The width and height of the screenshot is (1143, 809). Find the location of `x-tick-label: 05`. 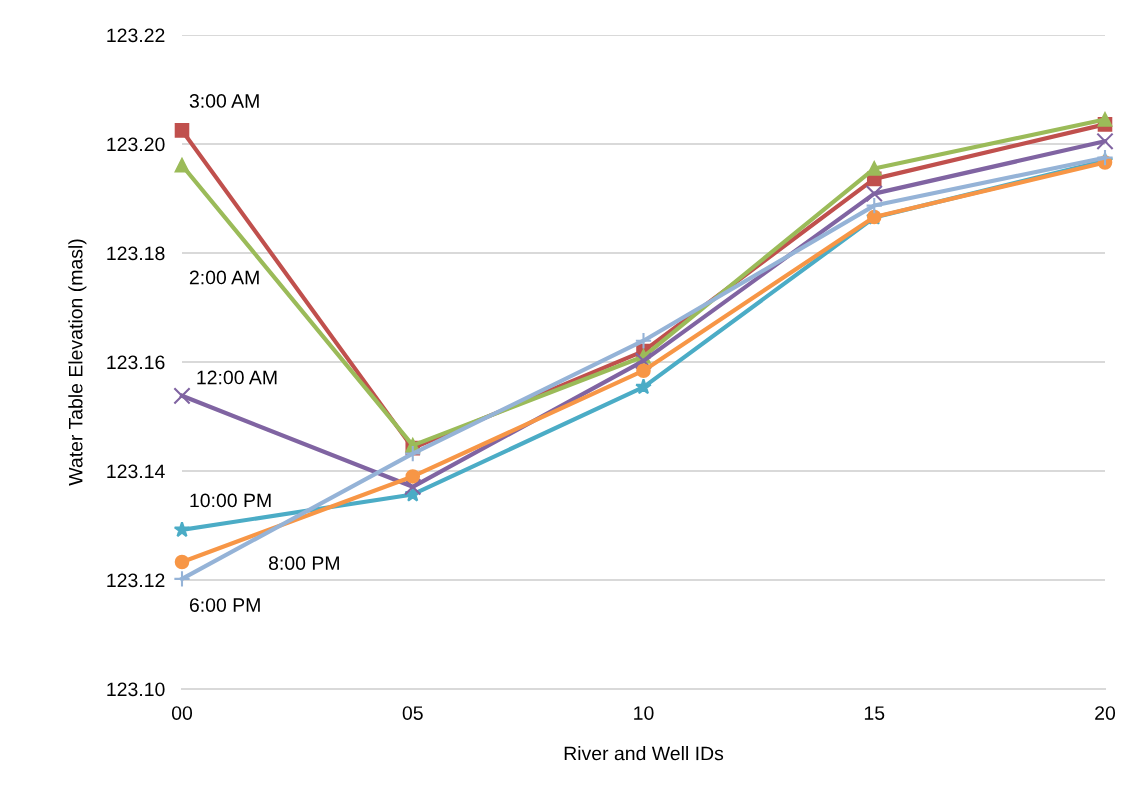

x-tick-label: 05 is located at coordinates (412, 713).